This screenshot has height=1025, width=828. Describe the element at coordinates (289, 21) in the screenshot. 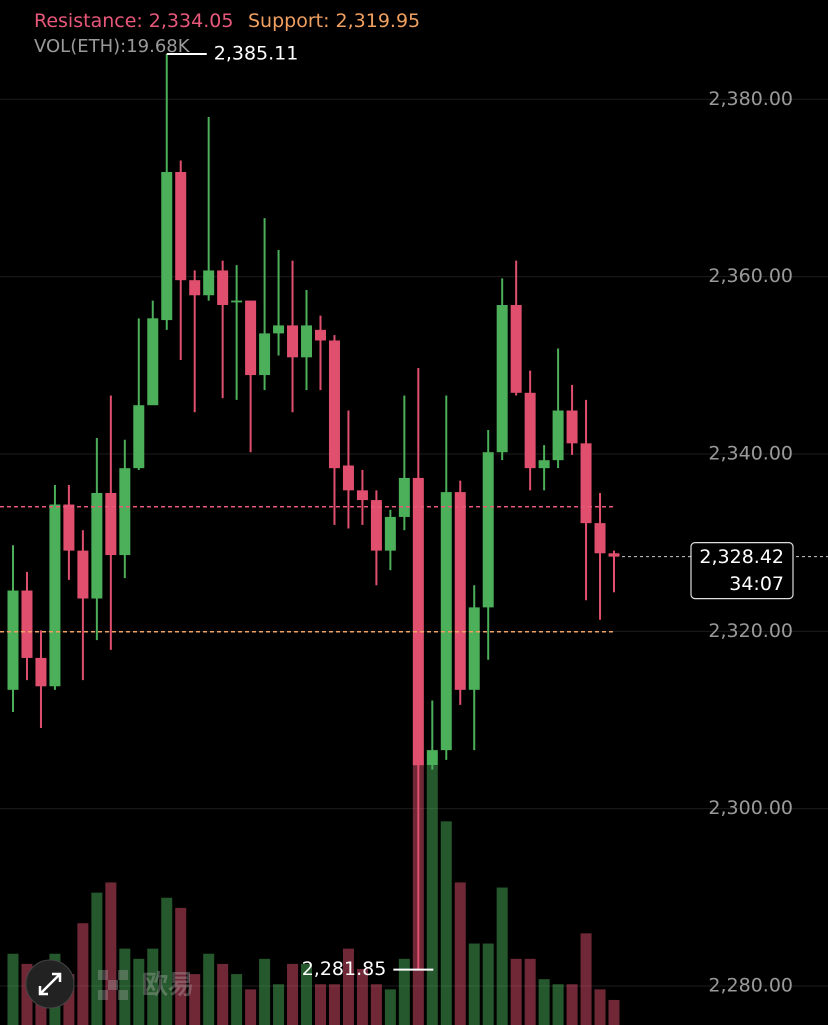

I see `support-name: Support:` at that location.